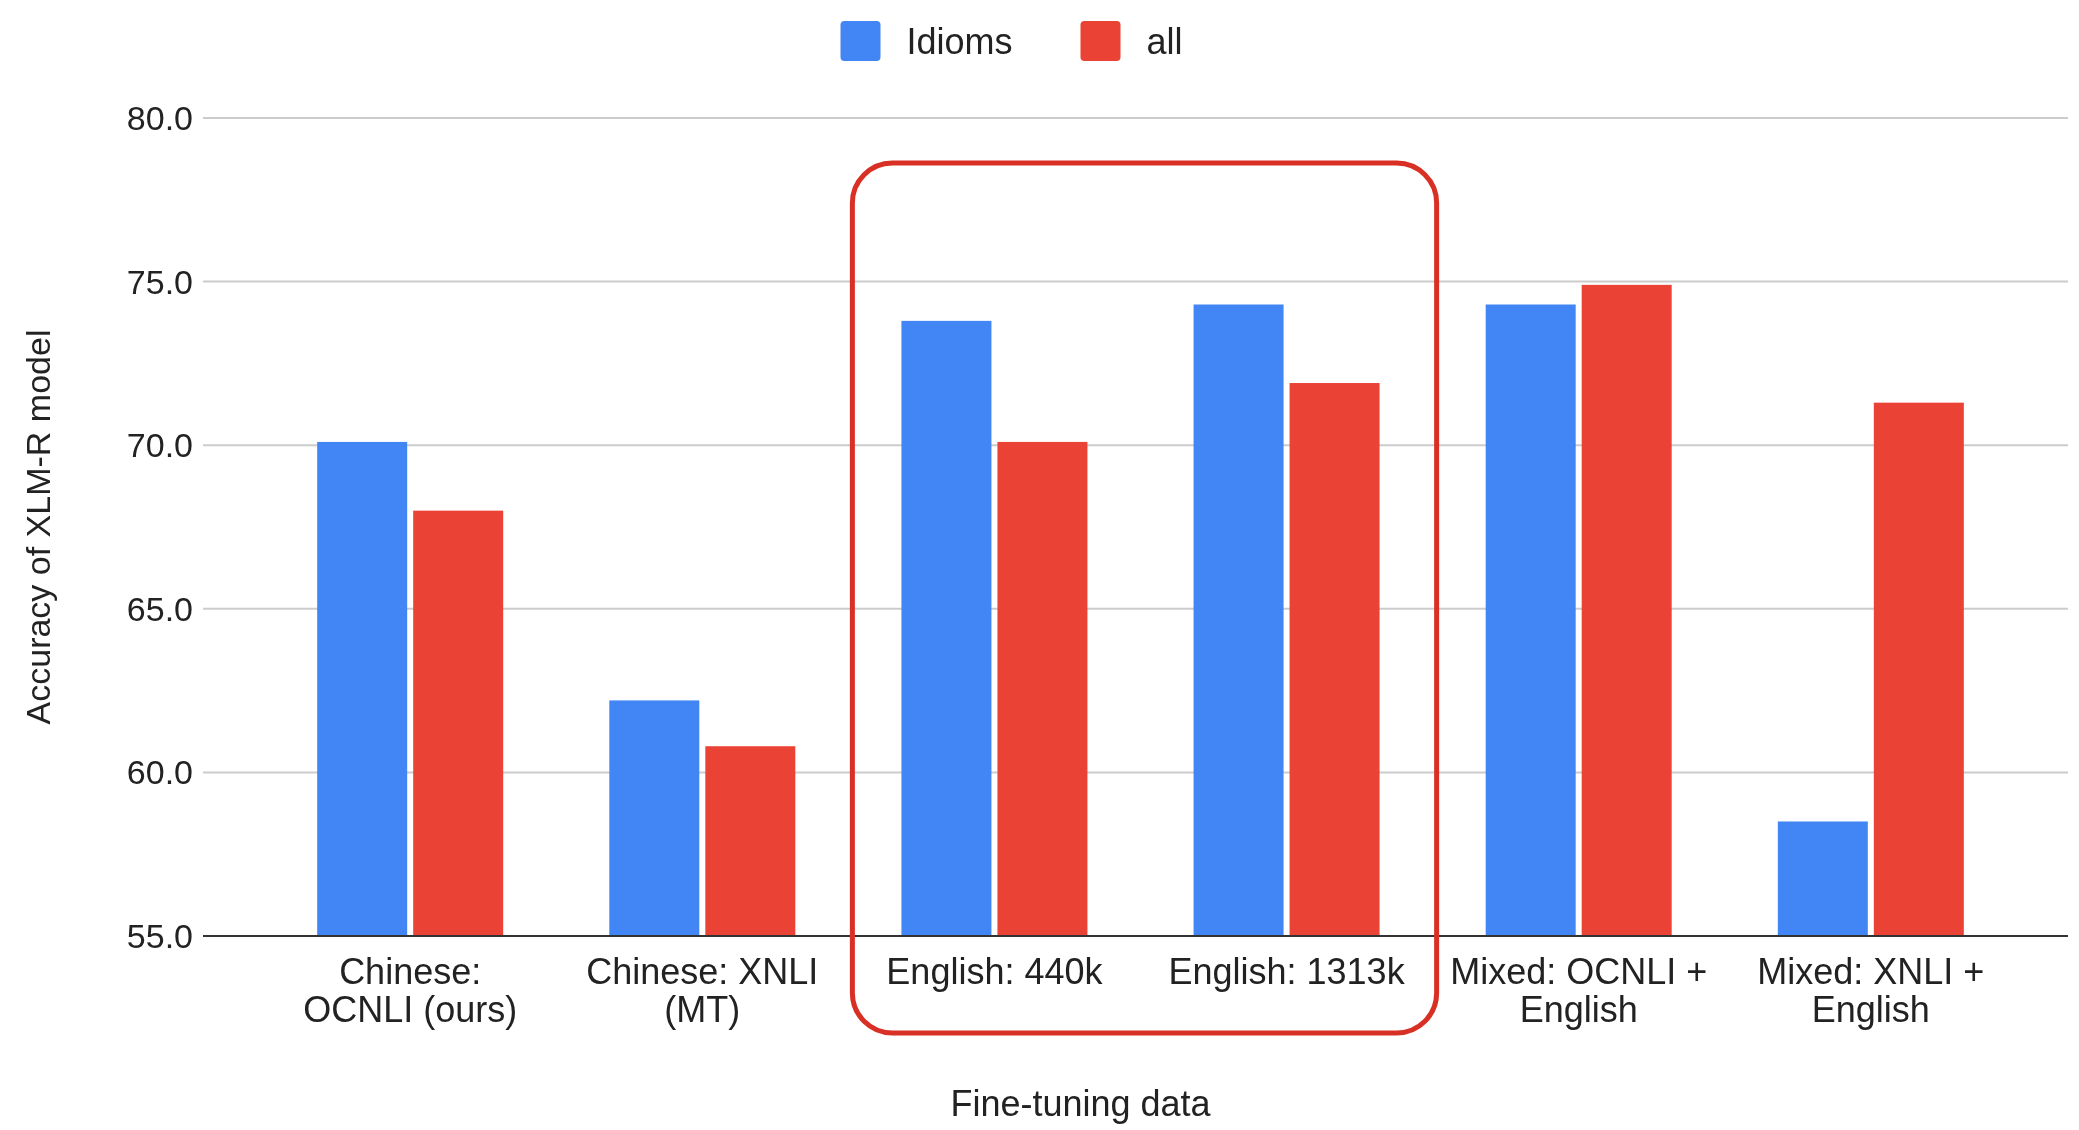 The height and width of the screenshot is (1130, 2079). Describe the element at coordinates (410, 990) in the screenshot. I see `x-tick-label: Chinese: OCNLI (ours)` at that location.